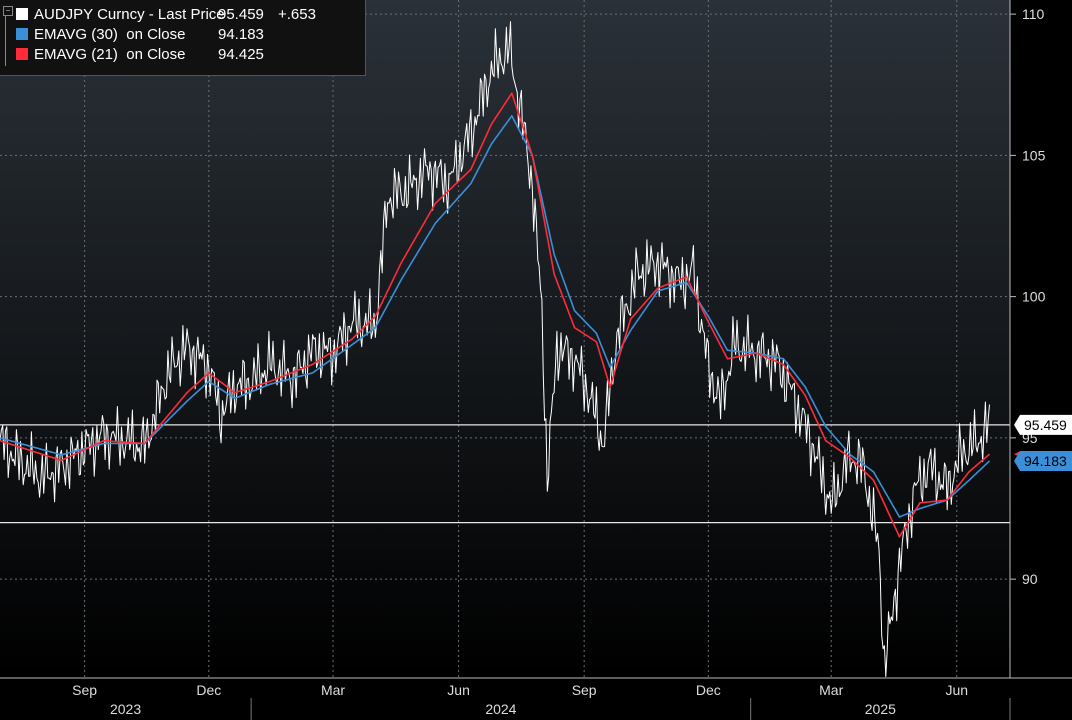  Describe the element at coordinates (129, 14) in the screenshot. I see `legend-label: AUDJPY Curncy - Last Price` at that location.